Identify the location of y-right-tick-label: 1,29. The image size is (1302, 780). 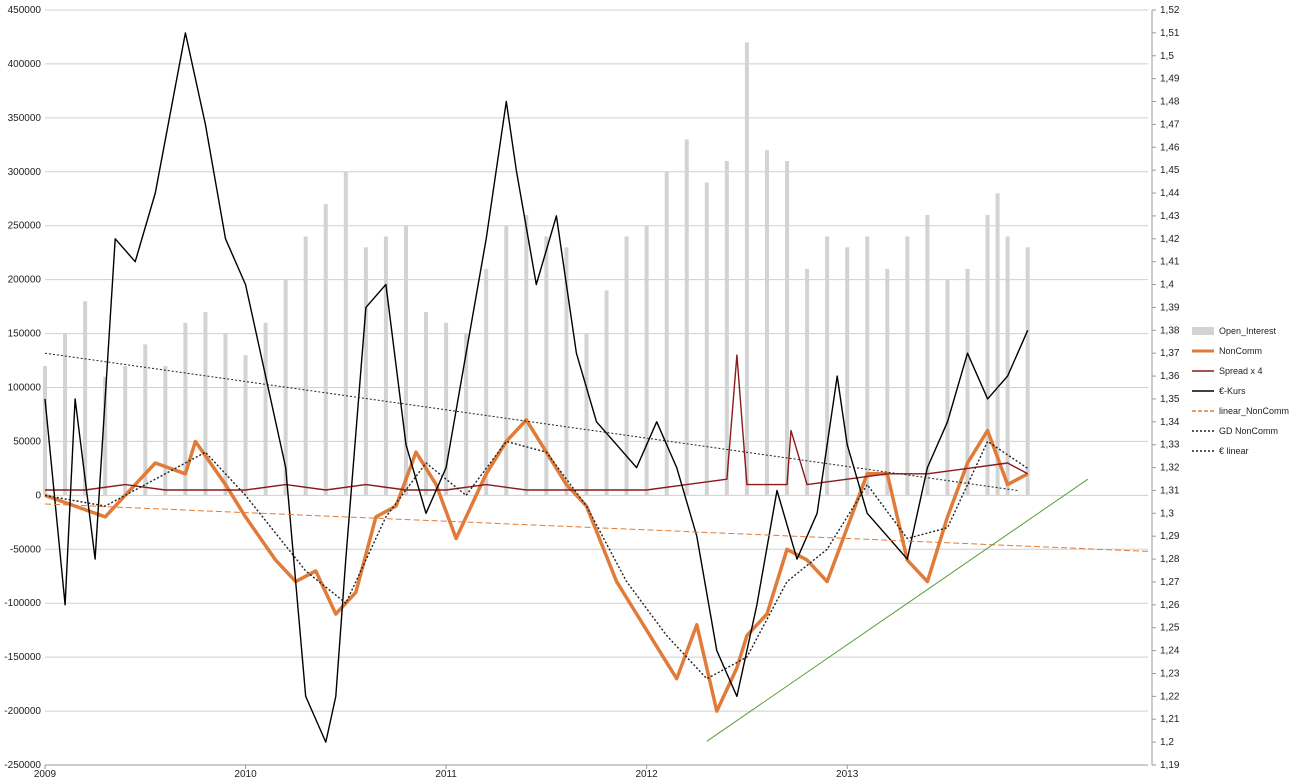
(1170, 536).